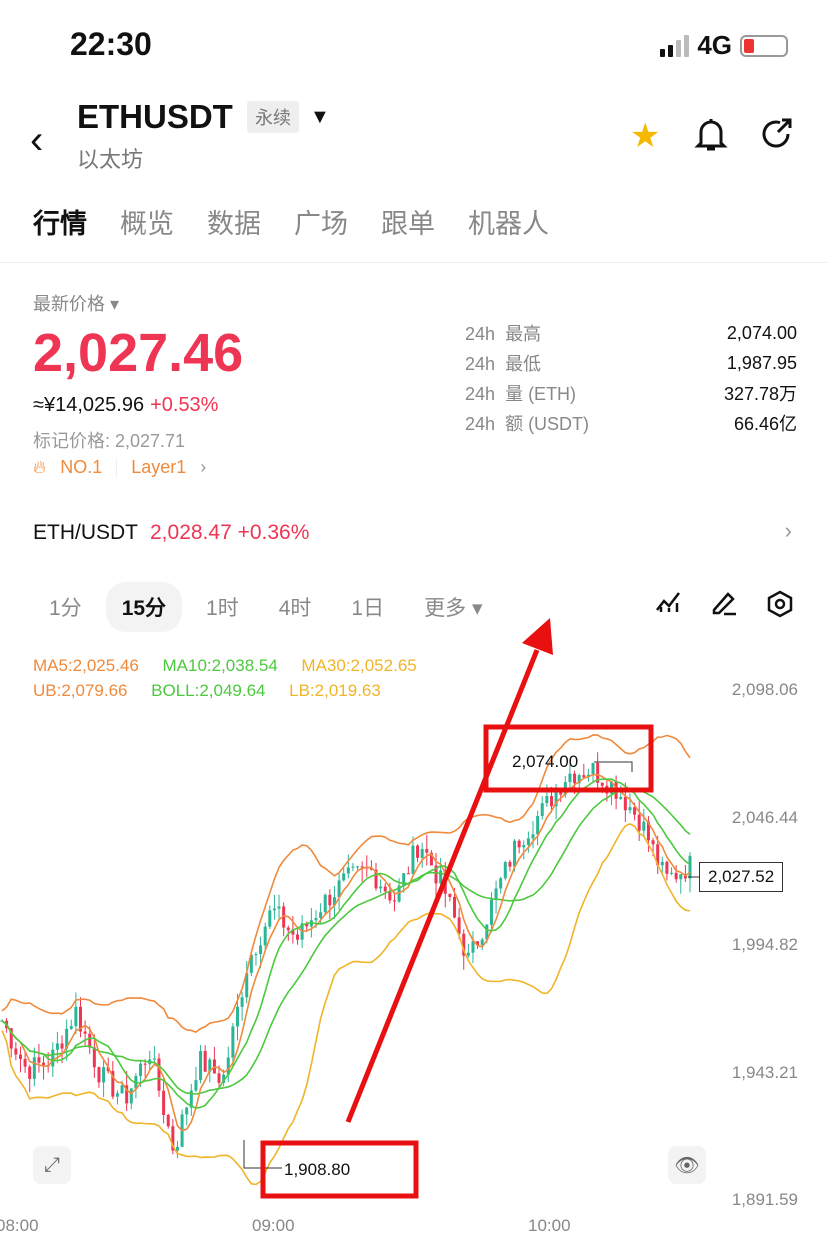 This screenshot has height=1236, width=828. What do you see at coordinates (37, 140) in the screenshot?
I see `back-icon: ‹` at bounding box center [37, 140].